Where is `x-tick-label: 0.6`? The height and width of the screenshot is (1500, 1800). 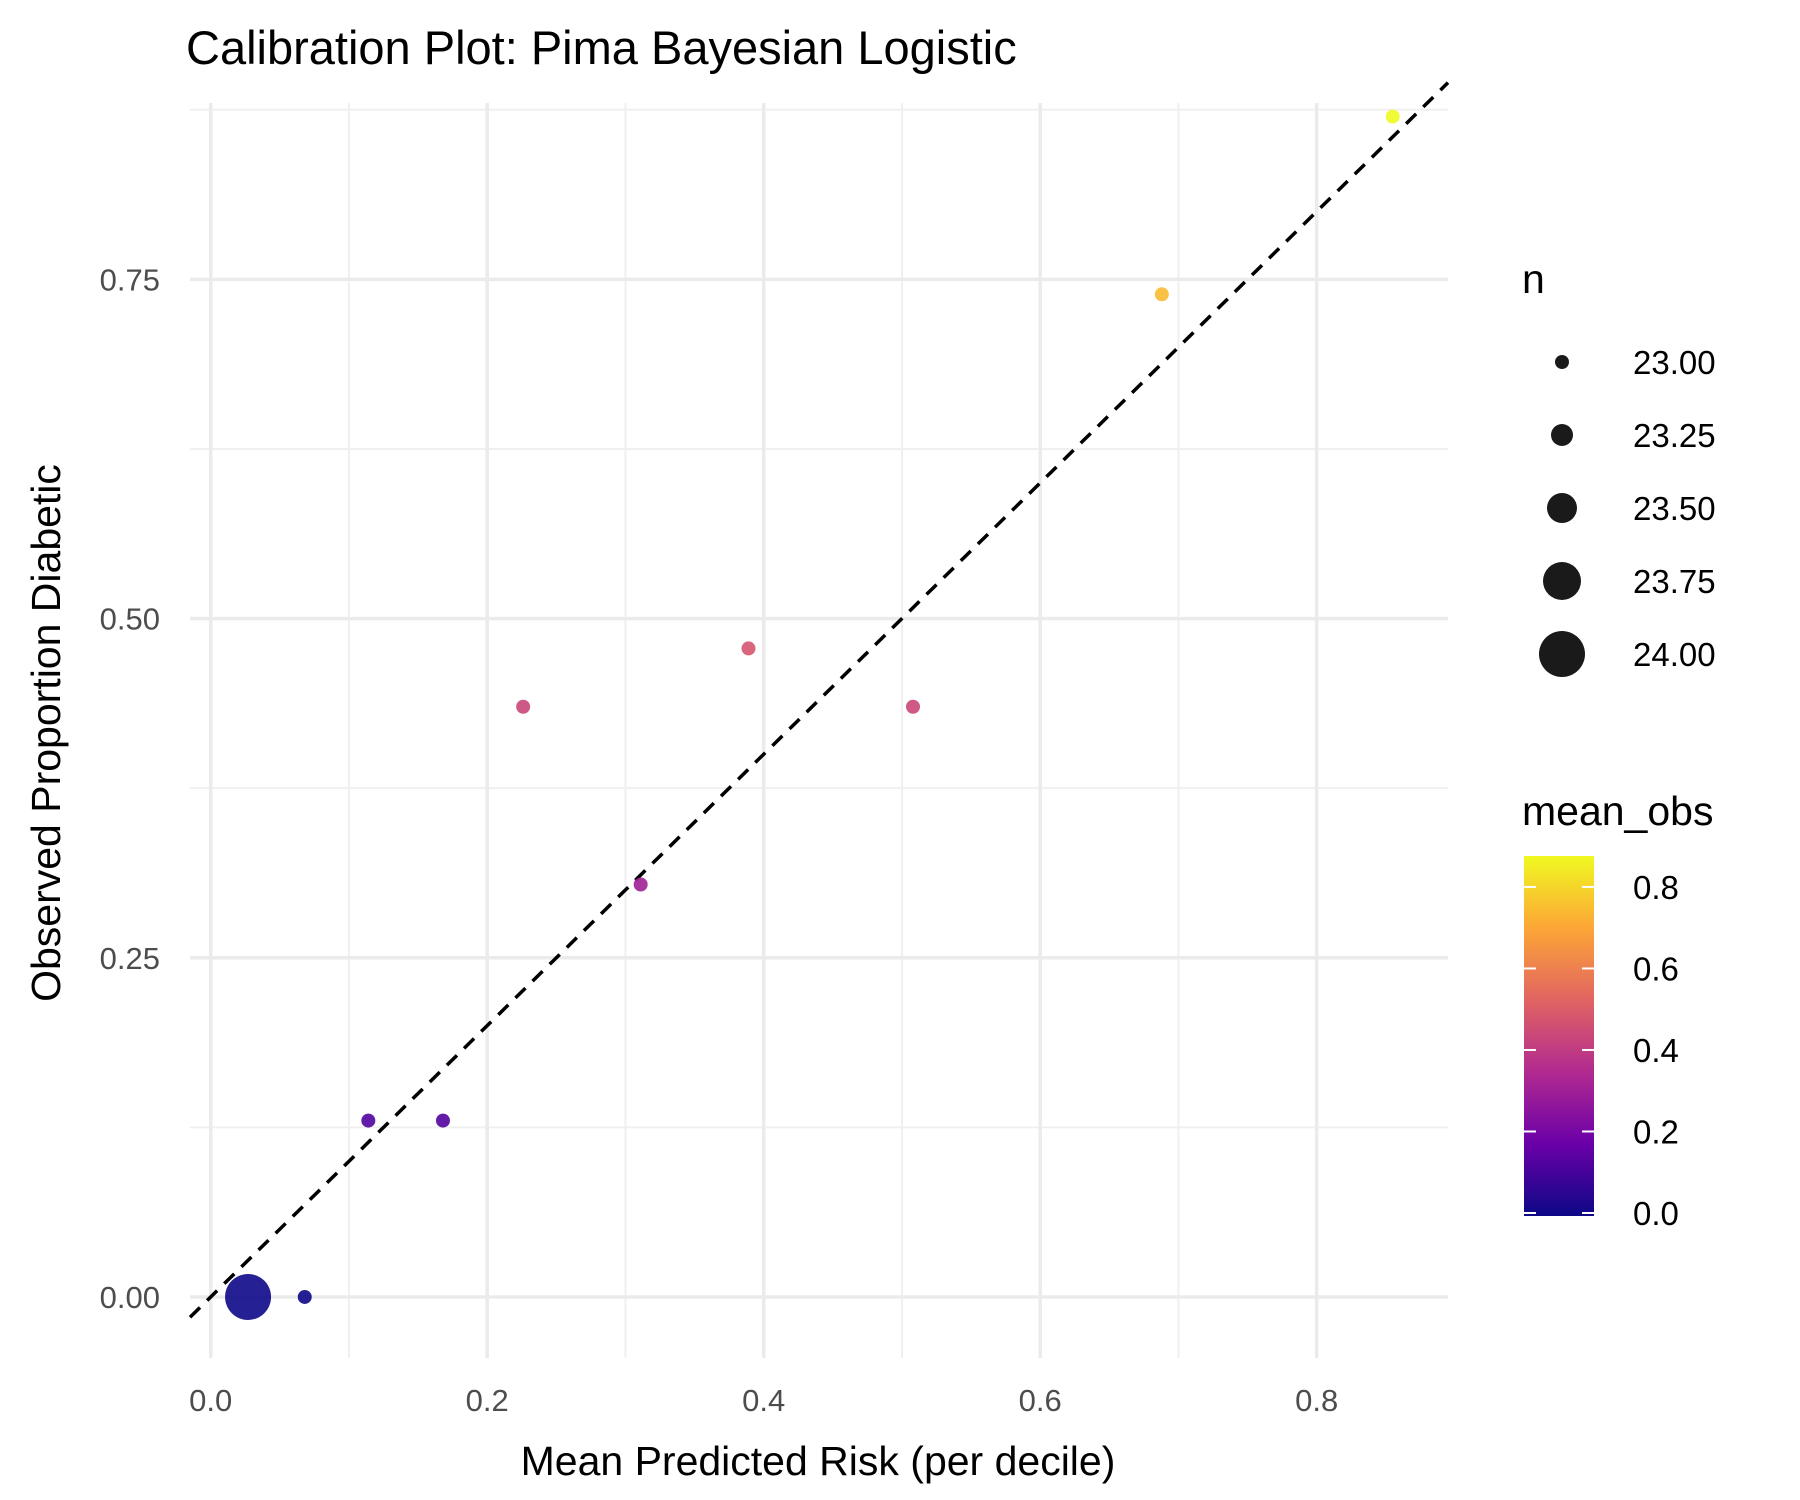 x-tick-label: 0.6 is located at coordinates (1040, 1400).